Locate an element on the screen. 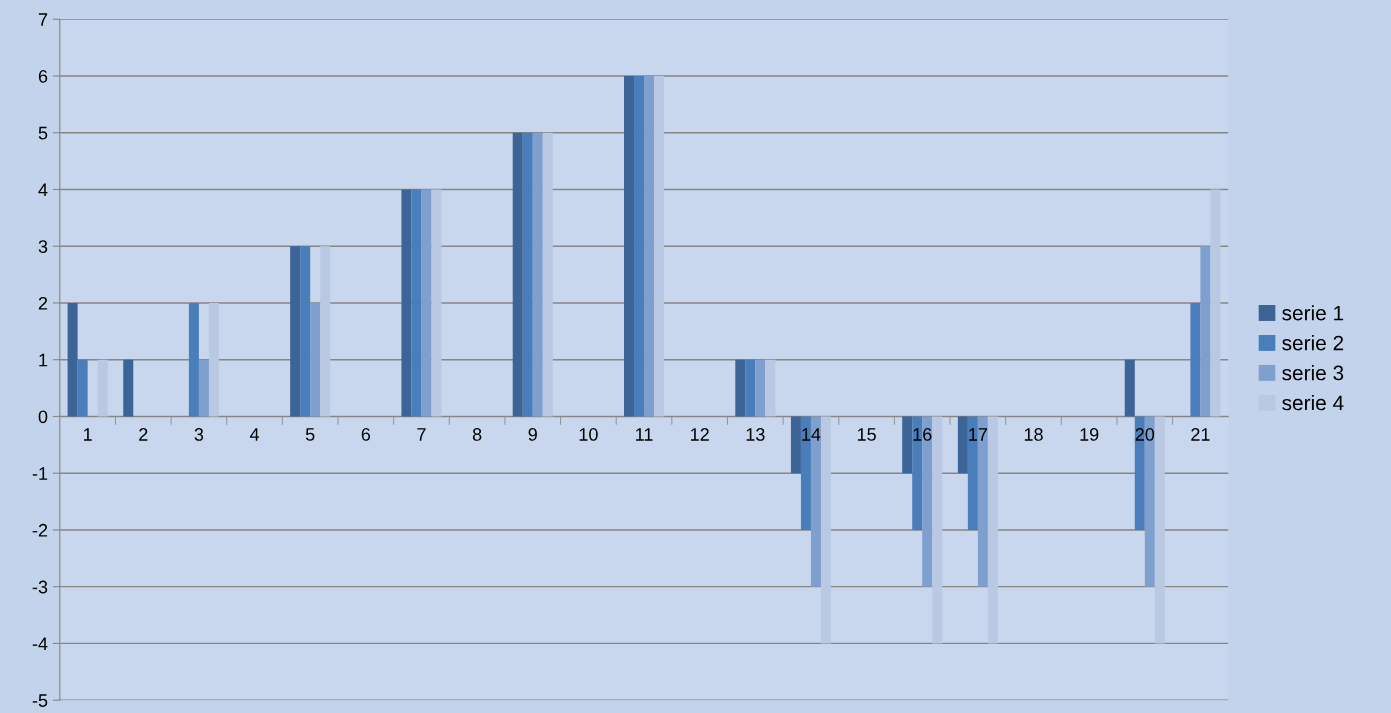 Image resolution: width=1391 pixels, height=713 pixels. x-tick-label: 10 is located at coordinates (588, 434).